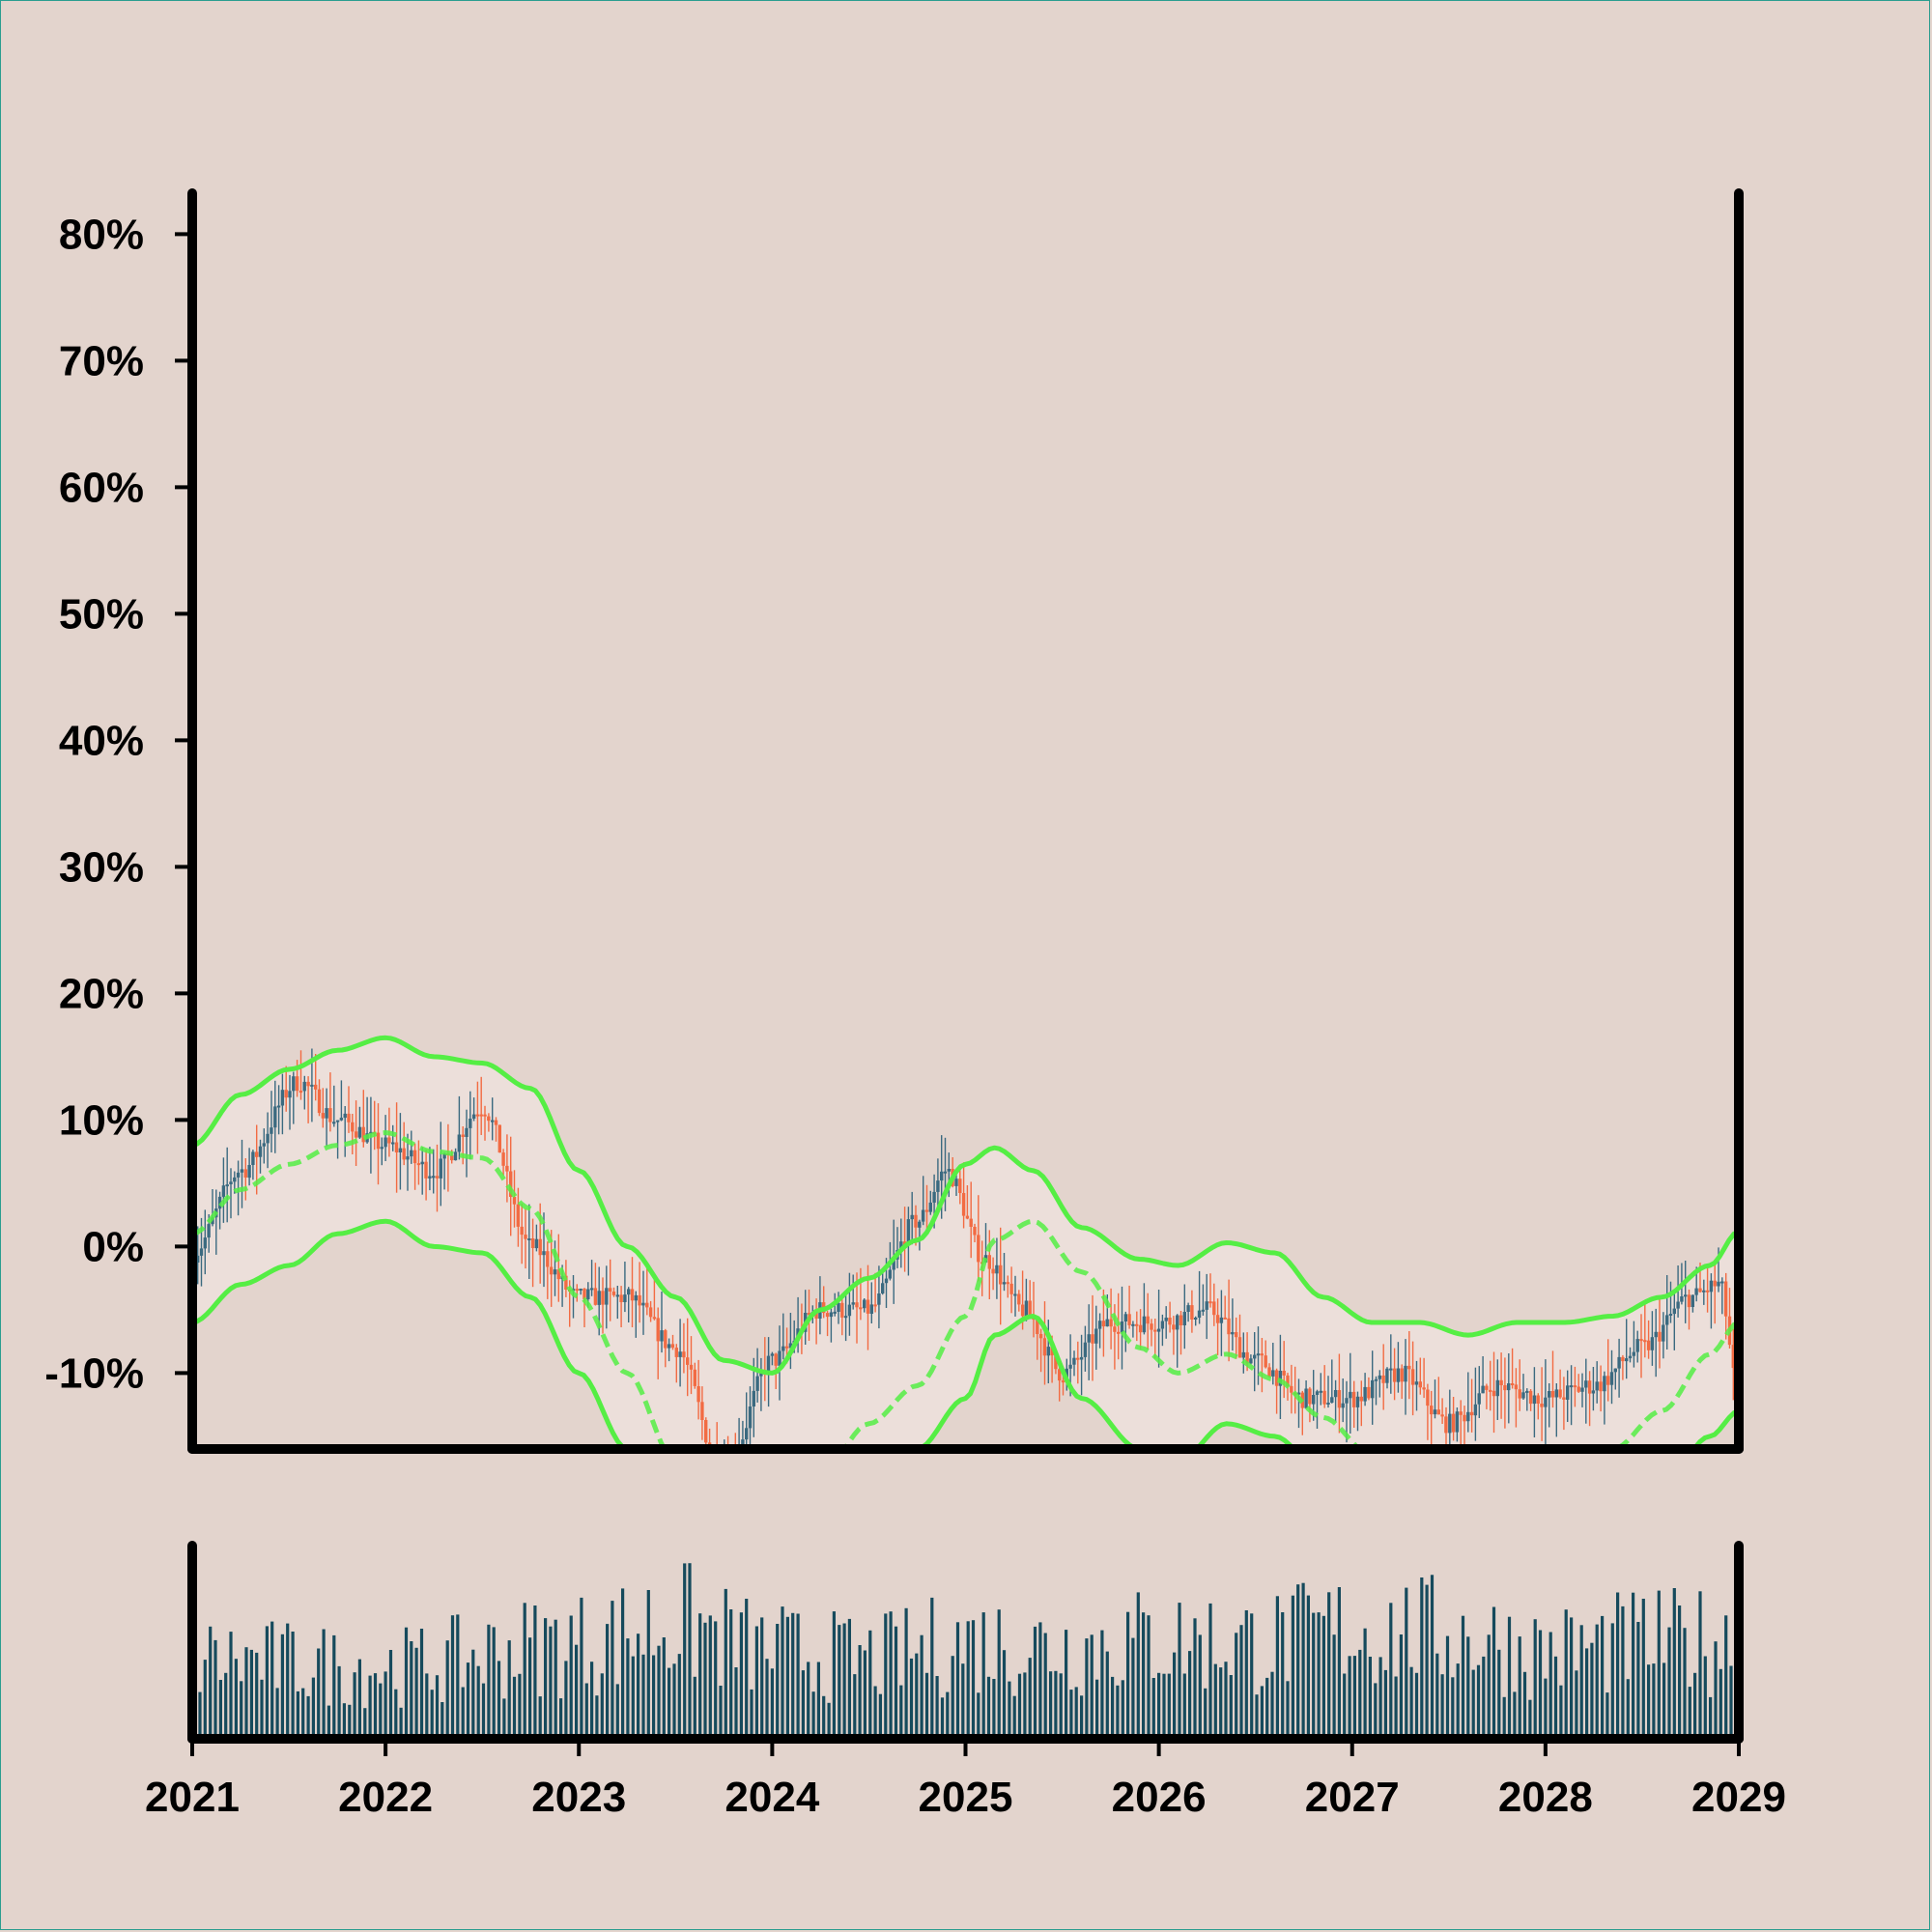  What do you see at coordinates (101, 234) in the screenshot?
I see `y-tick-label: 80%` at bounding box center [101, 234].